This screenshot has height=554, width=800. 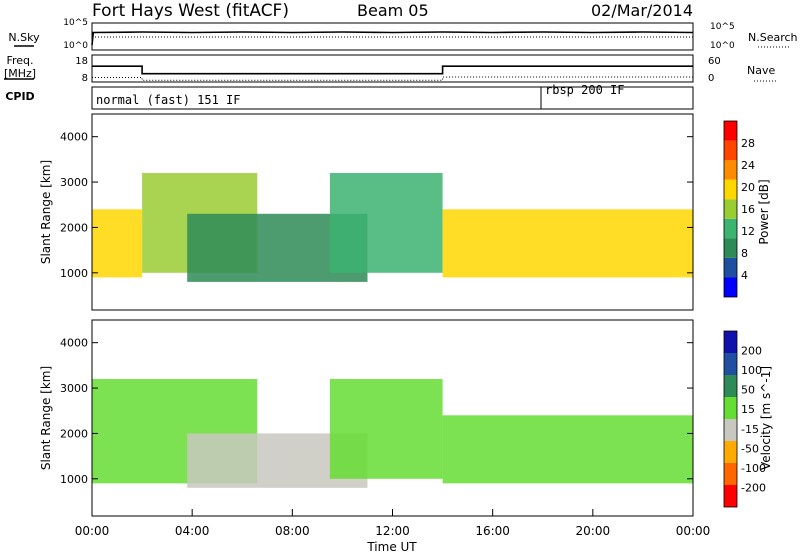 I want to click on date-label: 02/Mar/2014, so click(x=642, y=10).